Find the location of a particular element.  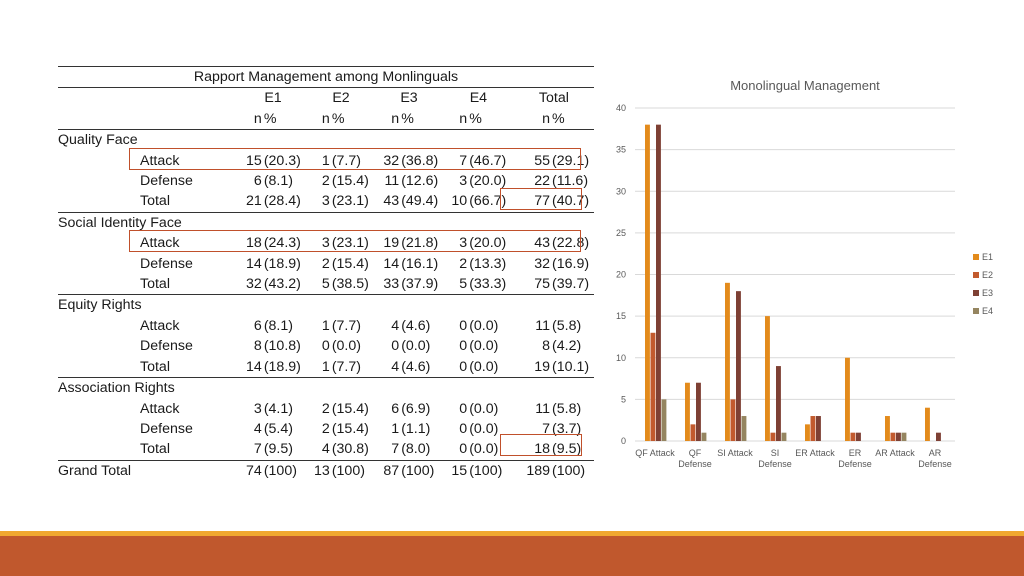

bar-e4-qf-defense is located at coordinates (704, 436).